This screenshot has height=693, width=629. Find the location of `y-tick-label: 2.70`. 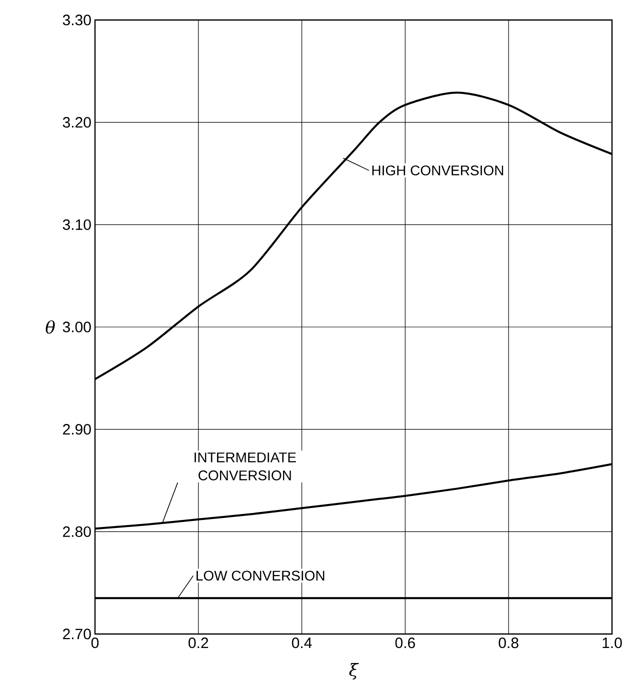

y-tick-label: 2.70 is located at coordinates (77, 634).